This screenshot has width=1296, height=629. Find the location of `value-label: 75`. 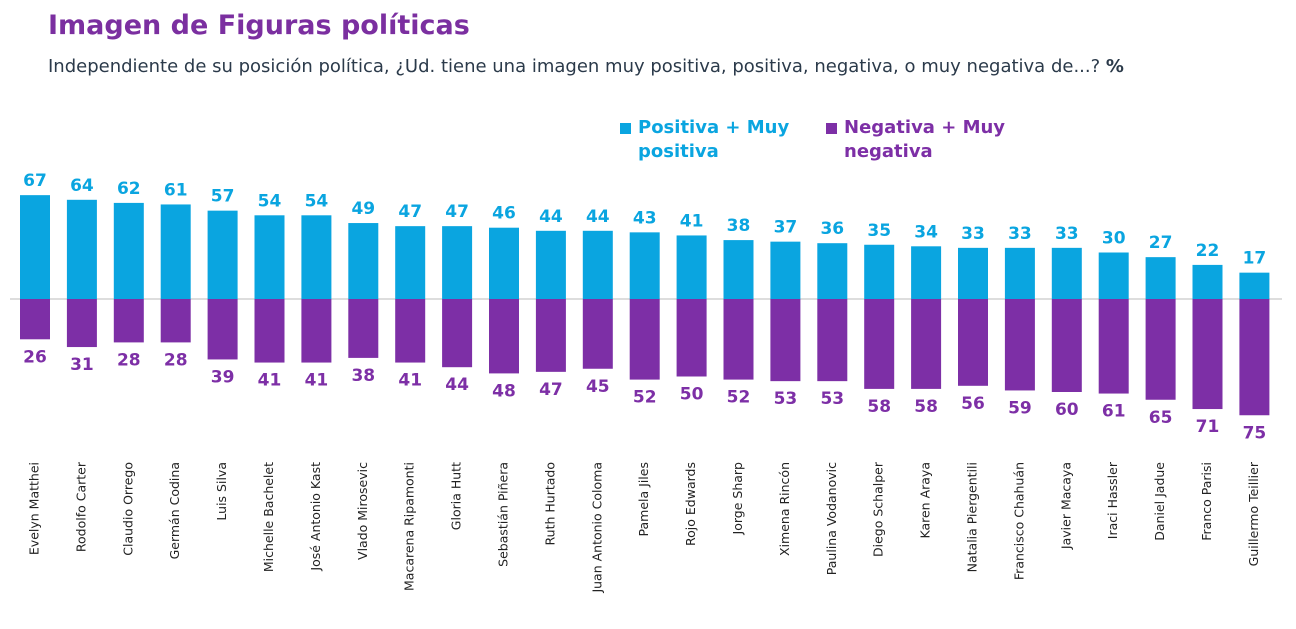

value-label: 75 is located at coordinates (1255, 433).